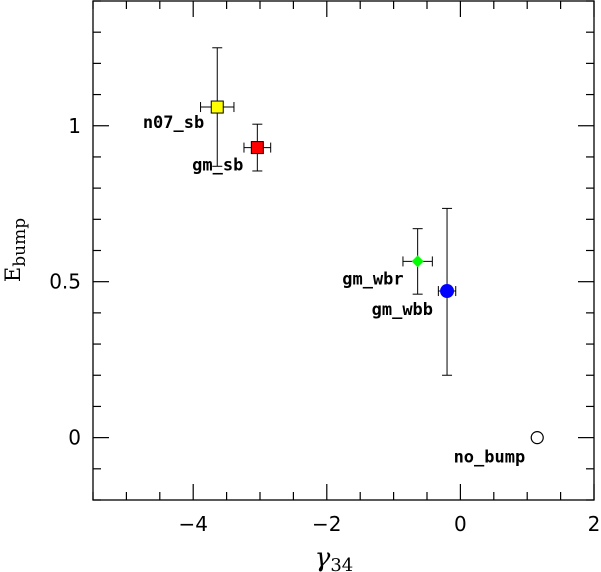  What do you see at coordinates (323, 557) in the screenshot?
I see `x-axis-label-main: γ` at bounding box center [323, 557].